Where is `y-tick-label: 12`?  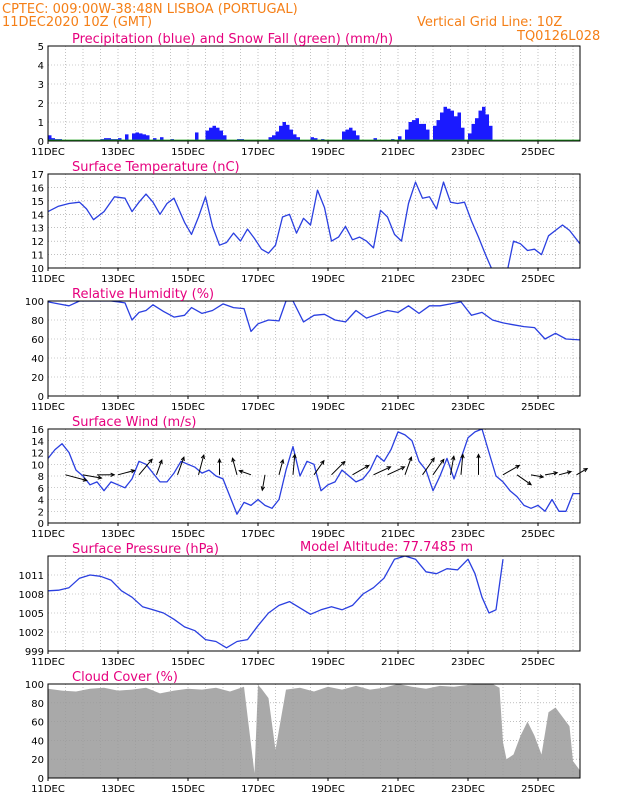
y-tick-label: 12 is located at coordinates (37, 454).